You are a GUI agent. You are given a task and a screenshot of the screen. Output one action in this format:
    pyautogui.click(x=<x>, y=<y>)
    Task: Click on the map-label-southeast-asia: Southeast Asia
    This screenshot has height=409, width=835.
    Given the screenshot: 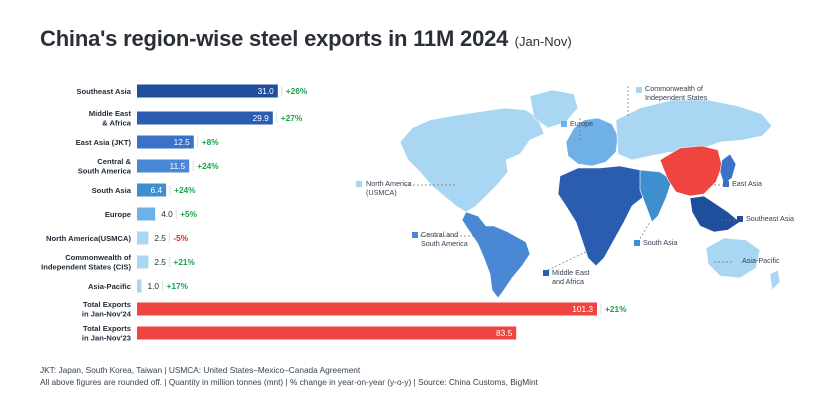 What is the action you would take?
    pyautogui.click(x=770, y=218)
    